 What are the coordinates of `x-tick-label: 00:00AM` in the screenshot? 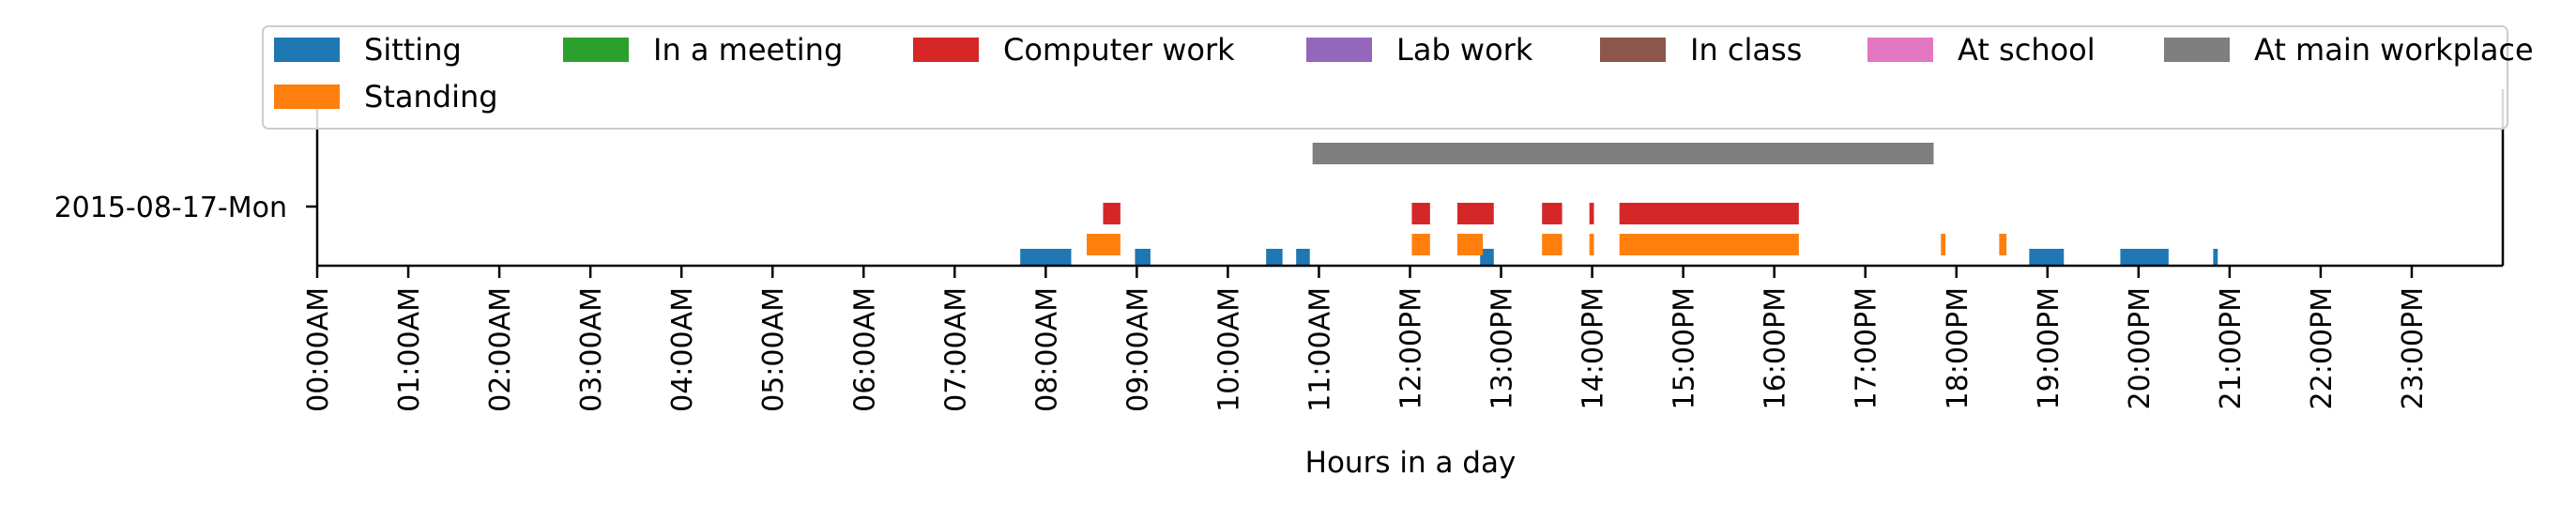 It's located at (318, 350).